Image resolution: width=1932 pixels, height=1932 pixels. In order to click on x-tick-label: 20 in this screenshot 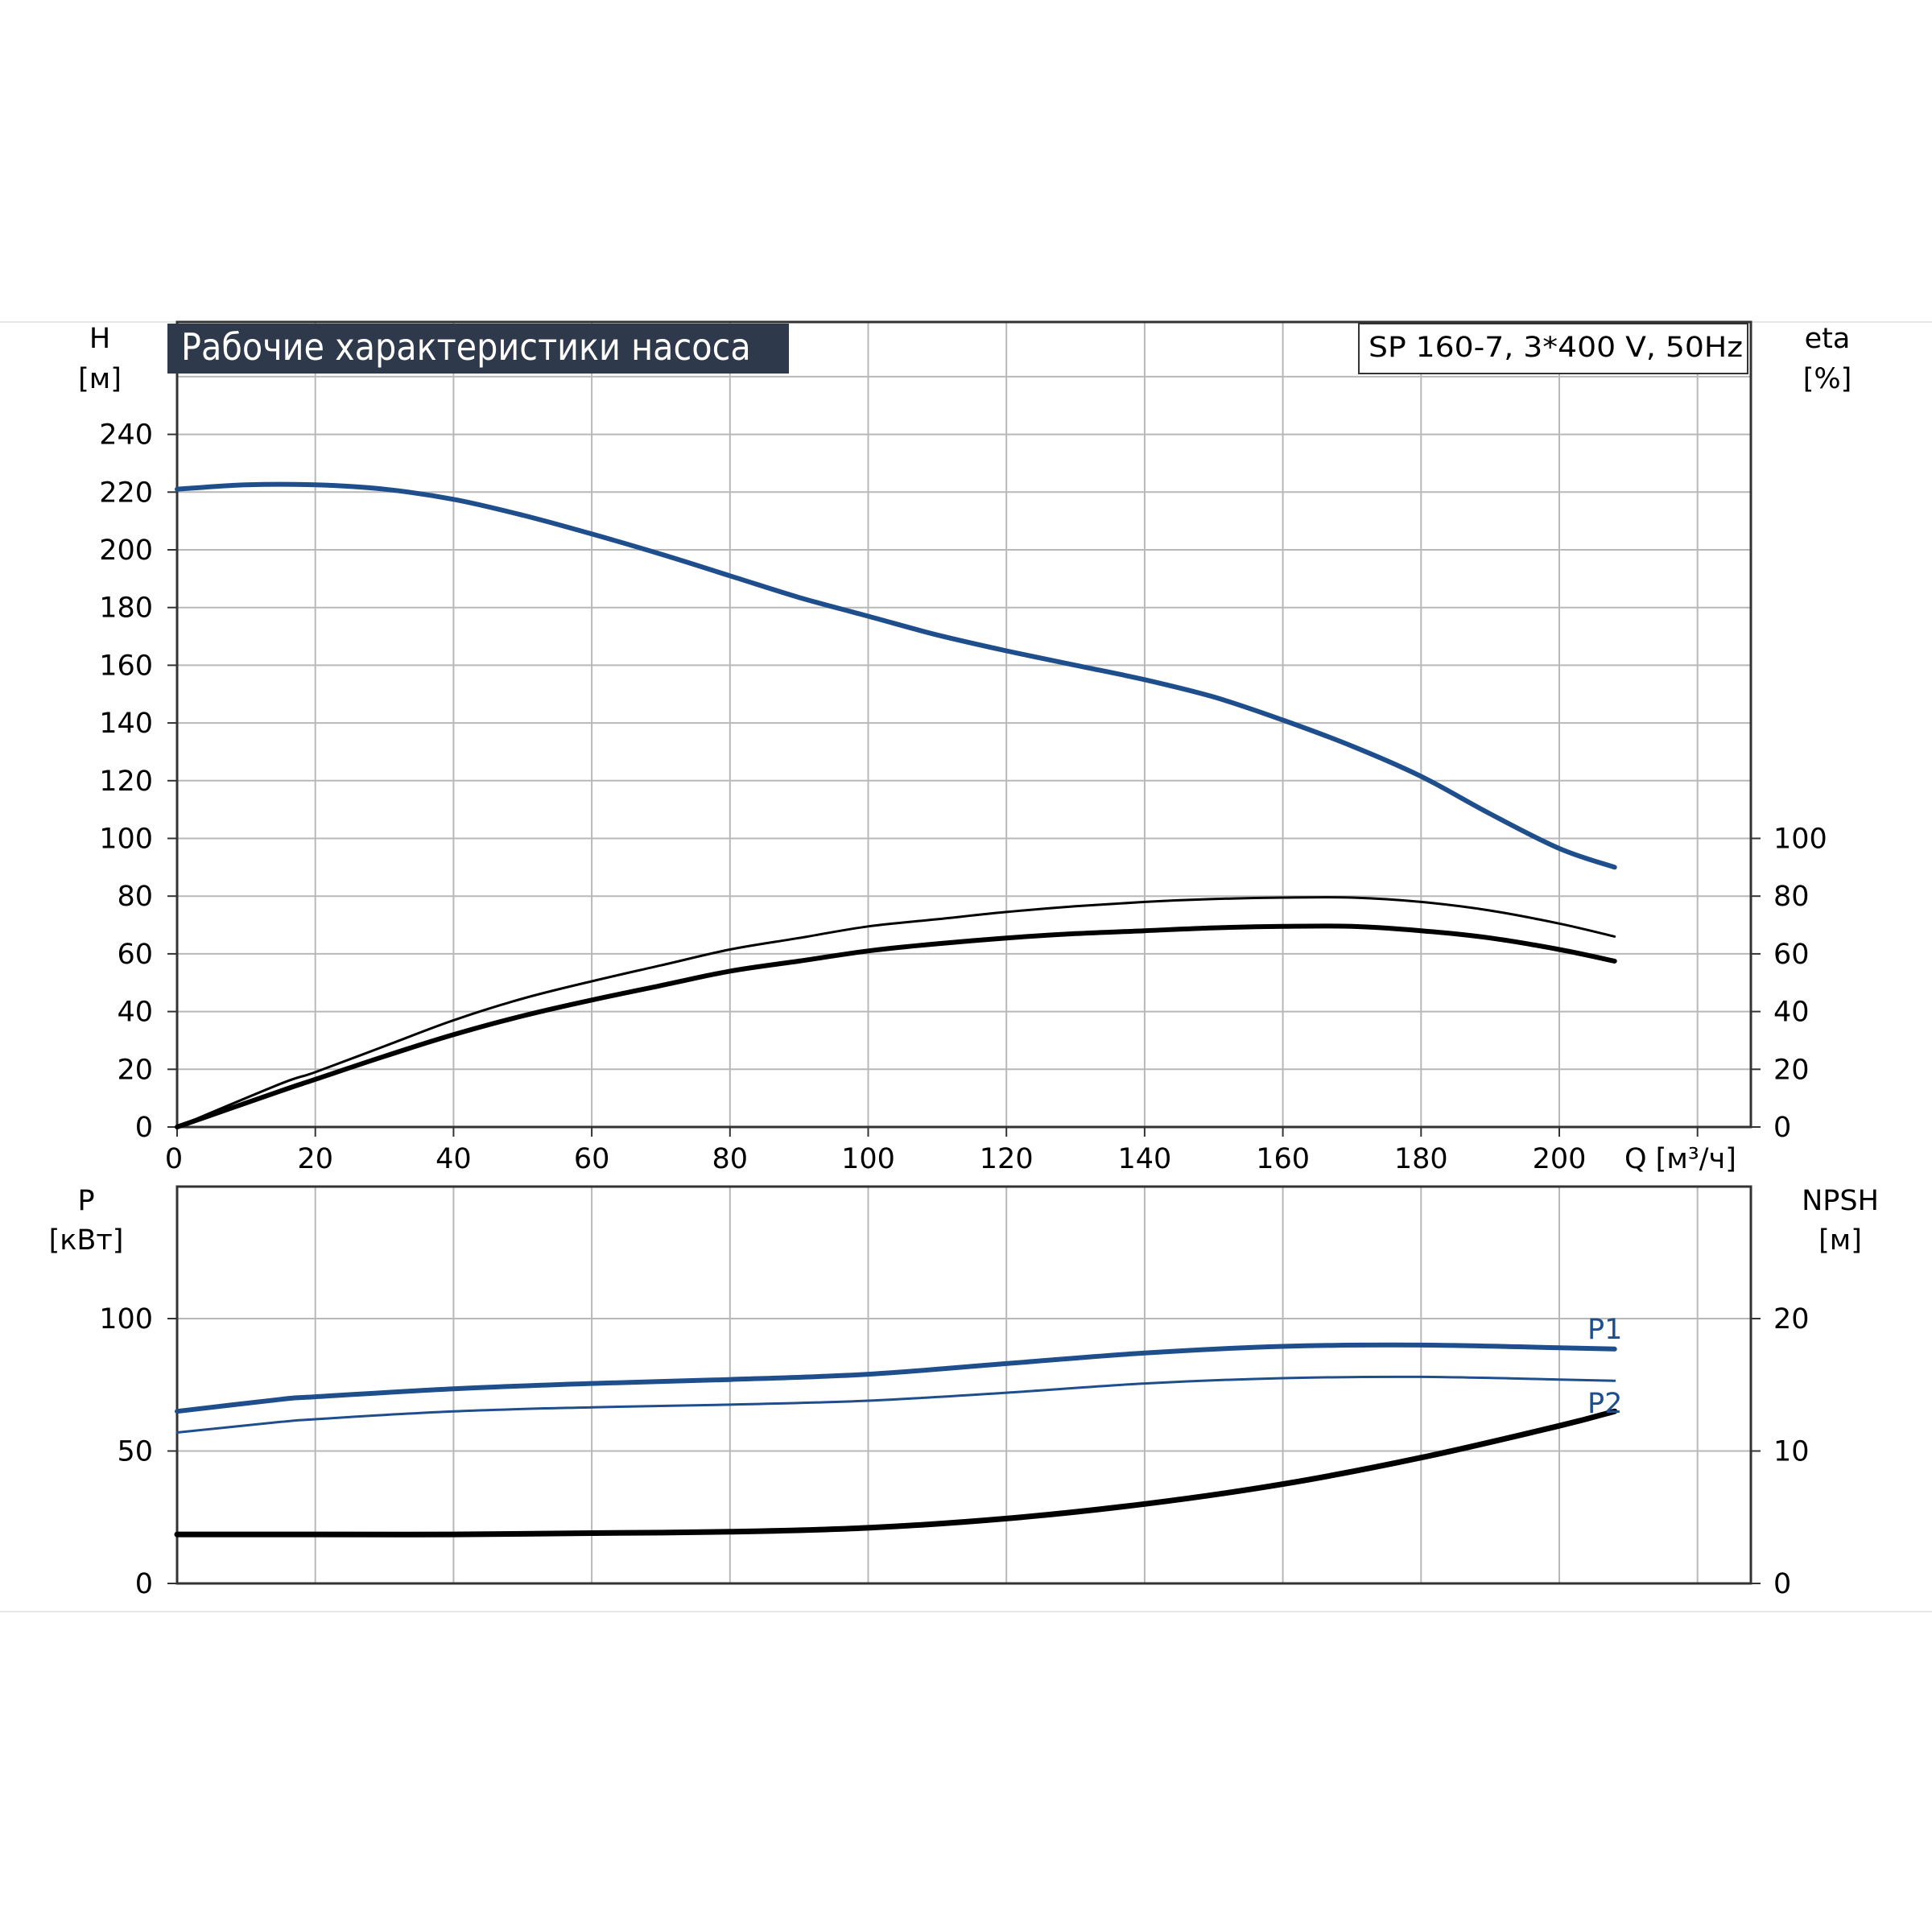, I will do `click(315, 1159)`.